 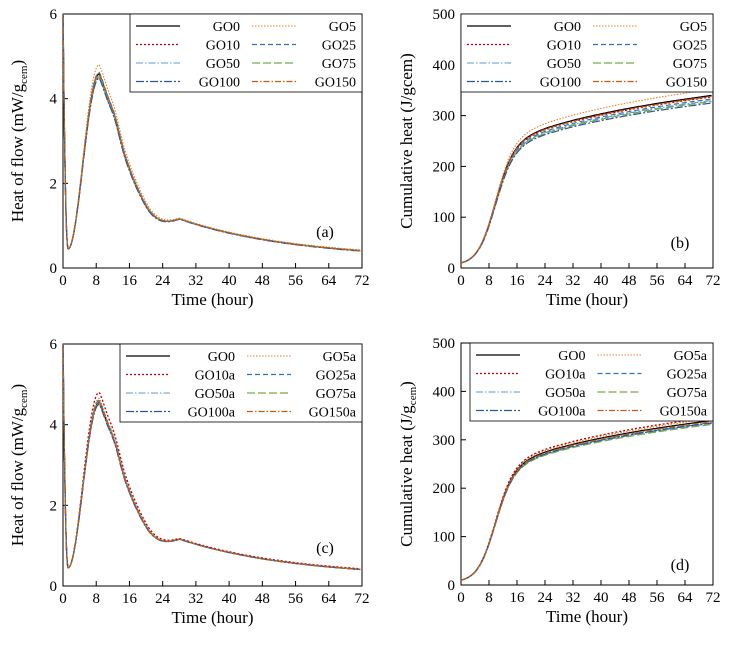 What do you see at coordinates (54, 506) in the screenshot?
I see `y-tick-label: 2` at bounding box center [54, 506].